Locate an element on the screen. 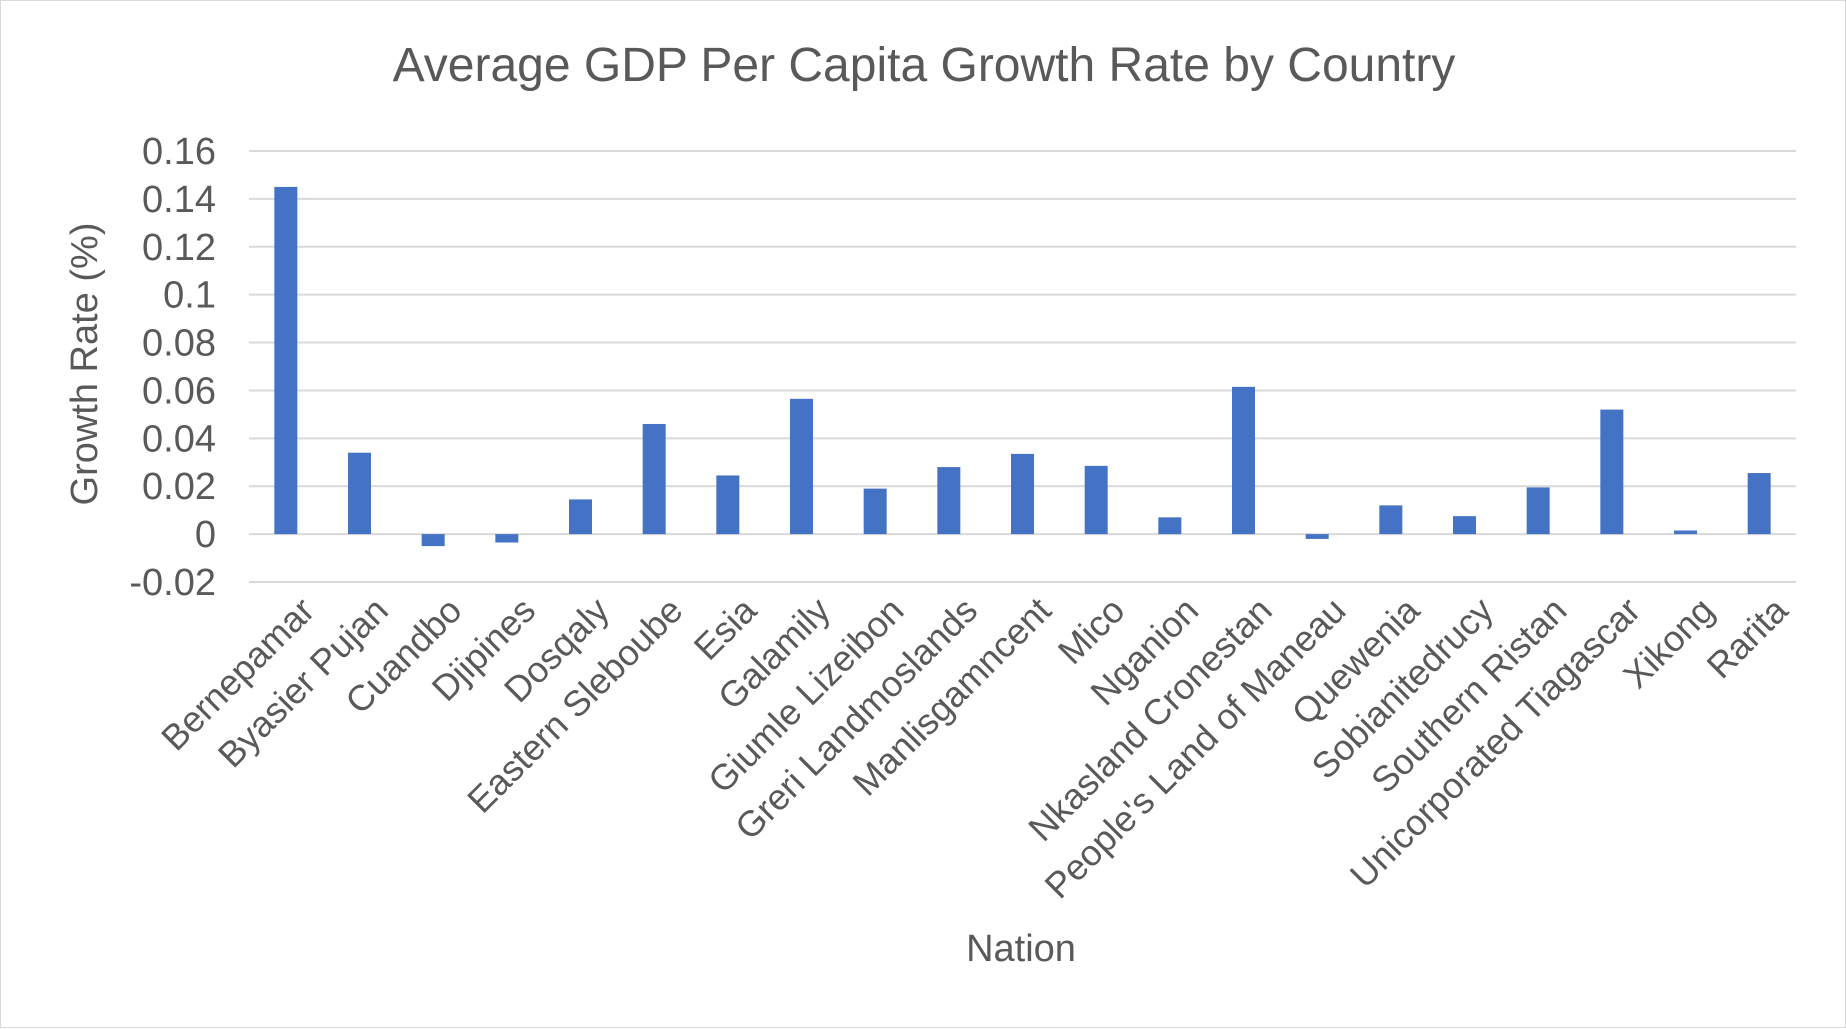 This screenshot has height=1029, width=1846. y-axis-ticks: -0.02 0 0.02 0.04 0.06 0.08 0.1 0.12 0.14 0.16 is located at coordinates (172, 367).